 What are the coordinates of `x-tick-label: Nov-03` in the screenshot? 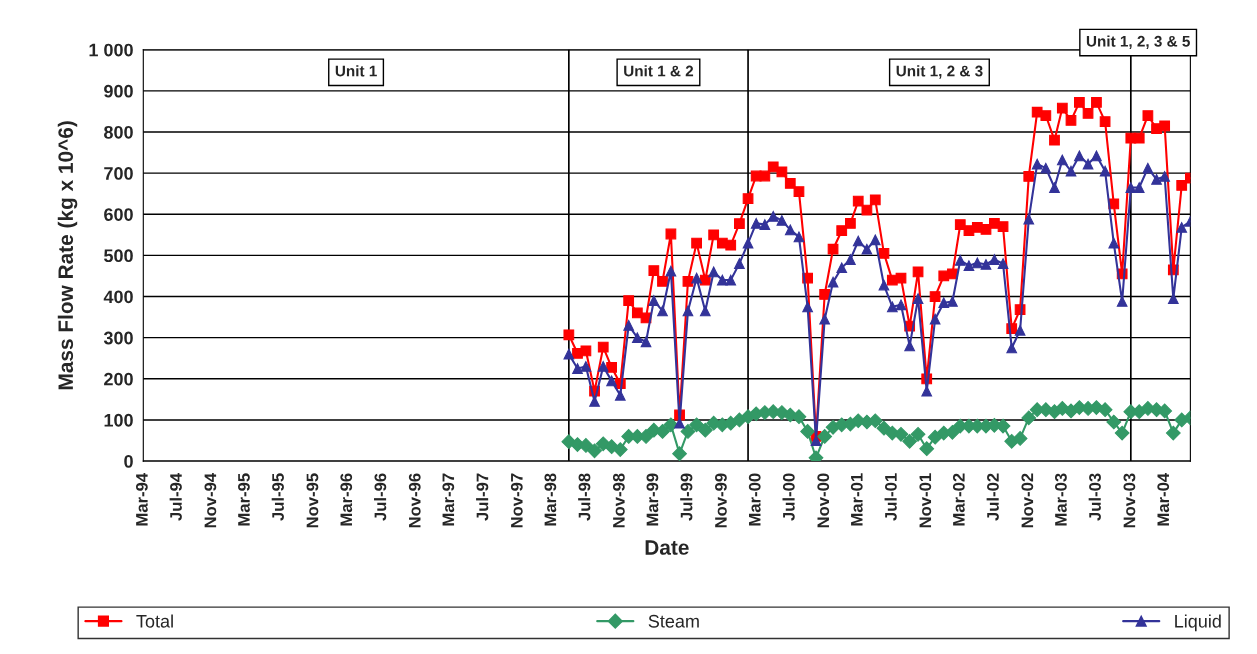 It's located at (1129, 500).